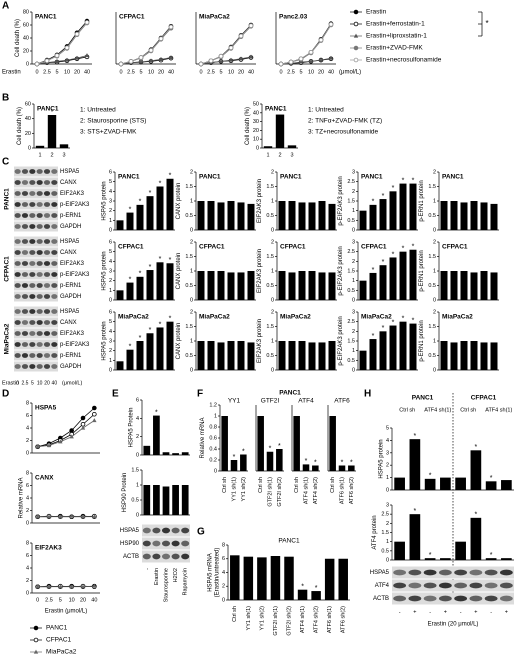 Image resolution: width=520 pixels, height=662 pixels. I want to click on y-tick-label: 6, so click(223, 559).